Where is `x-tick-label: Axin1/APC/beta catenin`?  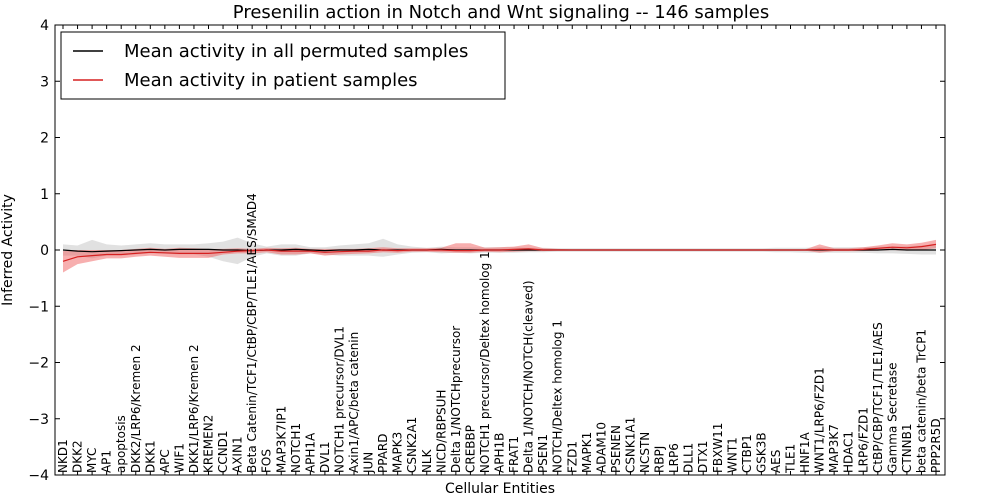 x-tick-label: Axin1/APC/beta catenin is located at coordinates (354, 402).